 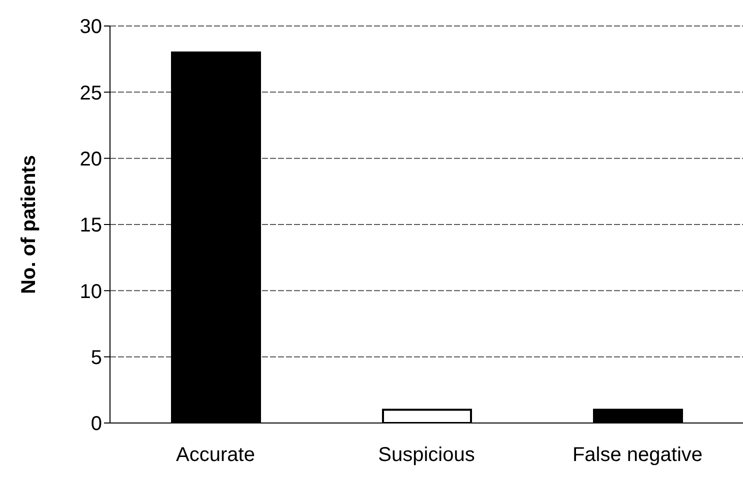 What do you see at coordinates (96, 424) in the screenshot?
I see `y-tick-label: 0` at bounding box center [96, 424].